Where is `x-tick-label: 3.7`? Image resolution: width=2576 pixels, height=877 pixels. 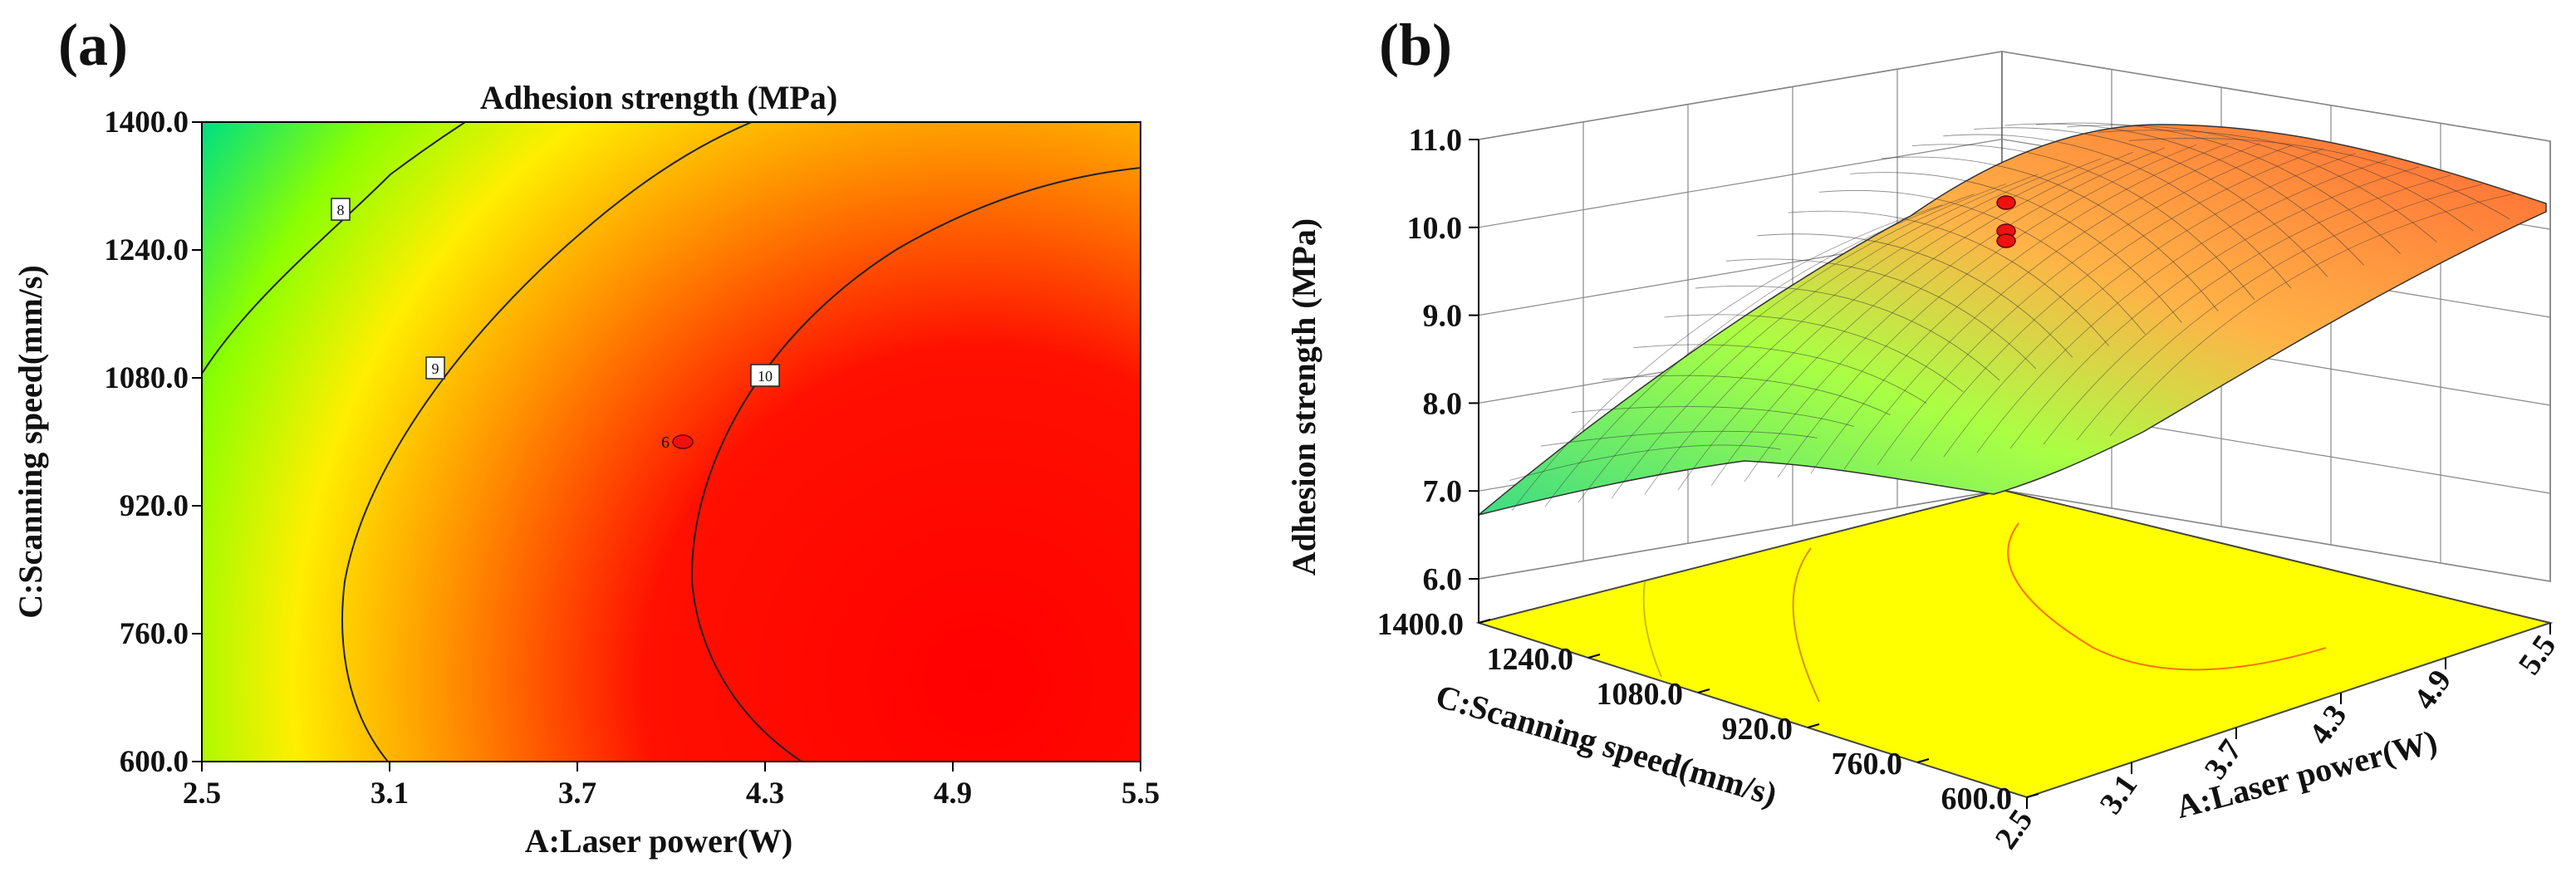
x-tick-label: 3.7 is located at coordinates (577, 794).